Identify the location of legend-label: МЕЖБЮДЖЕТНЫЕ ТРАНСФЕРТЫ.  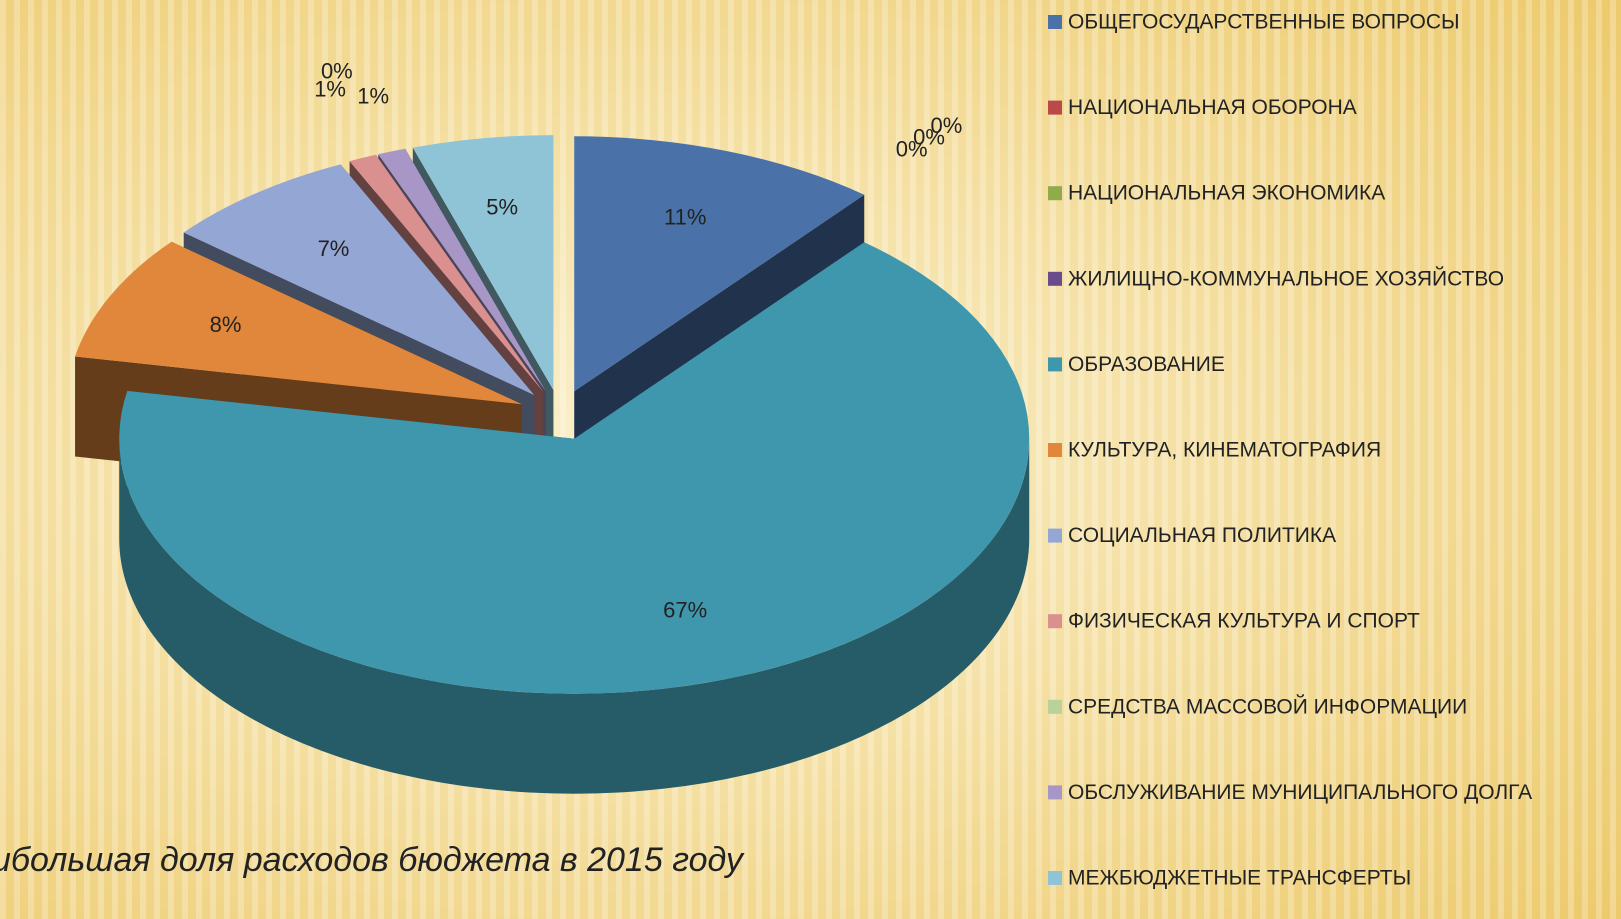
(1239, 878).